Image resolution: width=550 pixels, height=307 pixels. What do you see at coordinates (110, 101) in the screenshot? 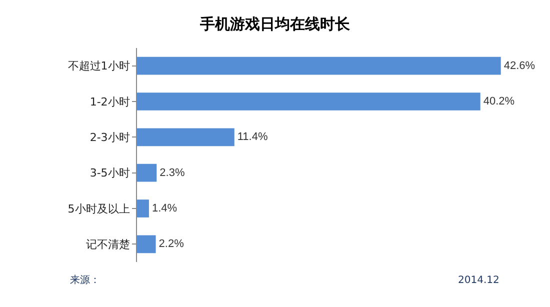
I see `y-tick-label: 1-2小时` at bounding box center [110, 101].